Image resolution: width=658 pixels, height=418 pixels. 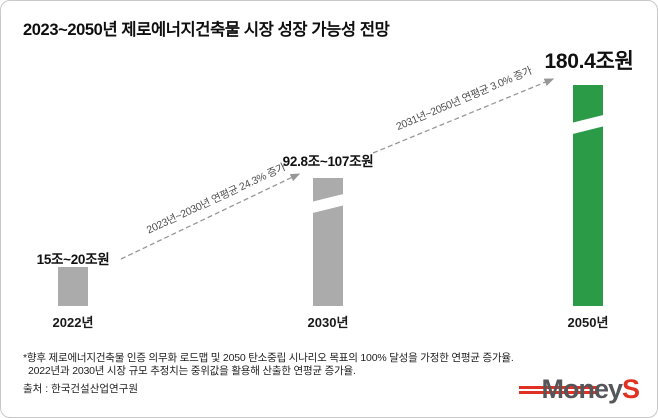 What do you see at coordinates (588, 124) in the screenshot?
I see `axis-break-2050` at bounding box center [588, 124].